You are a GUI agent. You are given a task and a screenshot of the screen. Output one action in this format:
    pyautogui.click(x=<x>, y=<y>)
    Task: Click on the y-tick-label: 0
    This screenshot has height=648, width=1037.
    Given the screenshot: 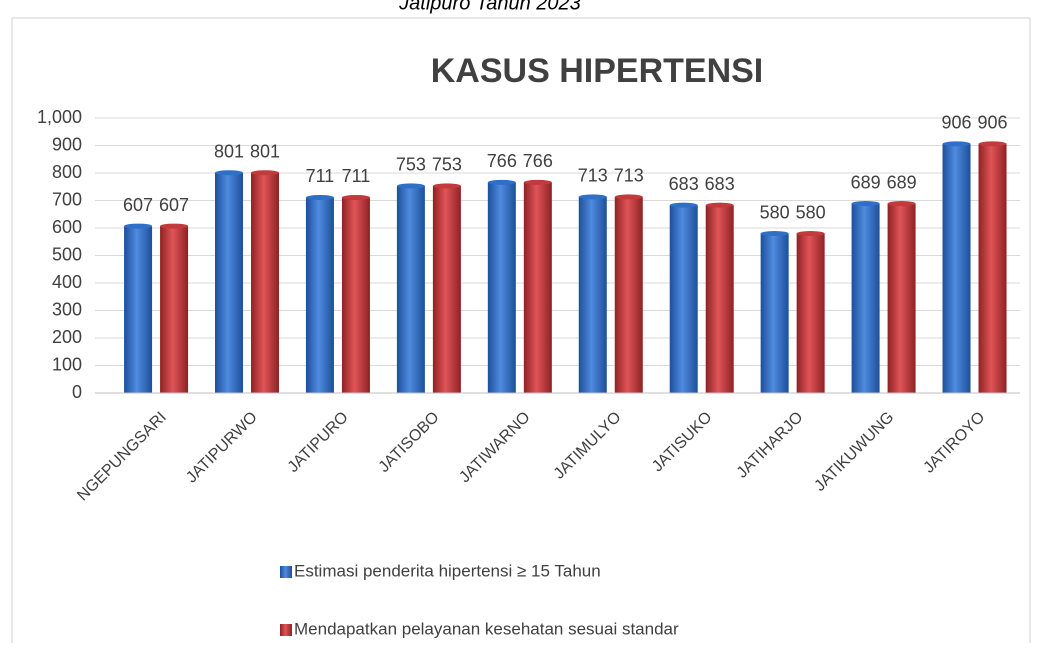 What is the action you would take?
    pyautogui.click(x=77, y=392)
    